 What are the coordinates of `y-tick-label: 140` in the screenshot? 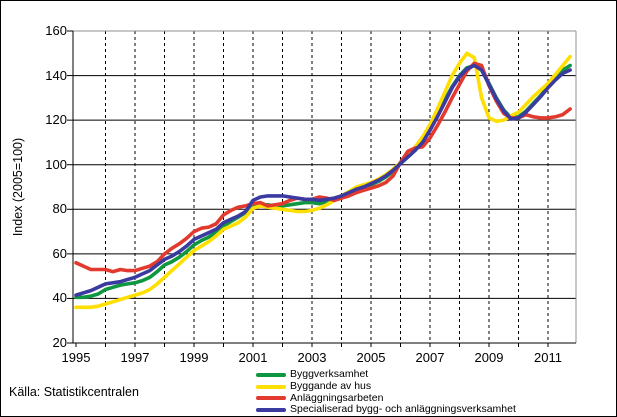 It's located at (56, 75).